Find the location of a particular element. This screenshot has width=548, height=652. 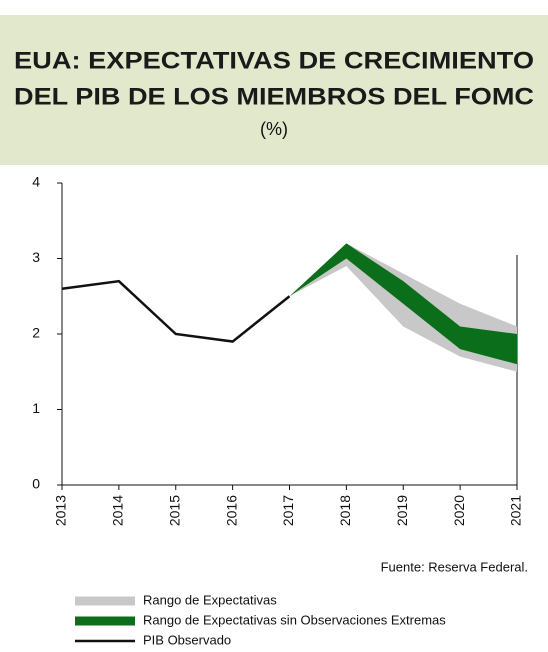

source: Fuente: Reserva Federal. is located at coordinates (454, 566).